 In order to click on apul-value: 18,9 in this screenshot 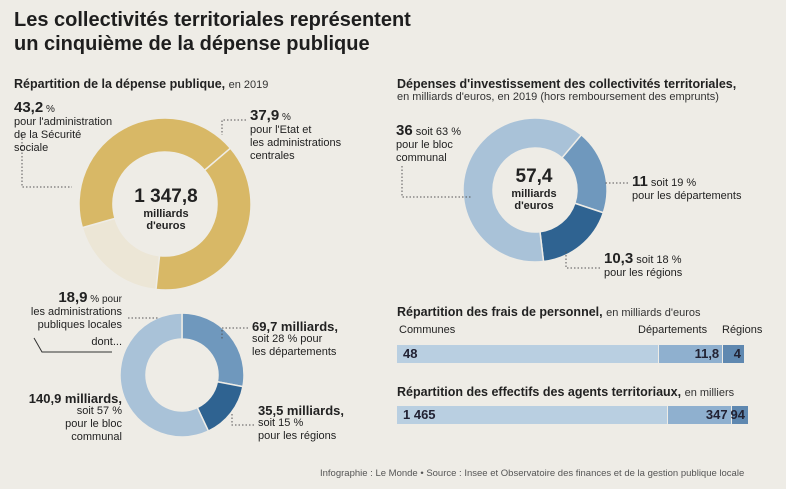, I will do `click(73, 297)`.